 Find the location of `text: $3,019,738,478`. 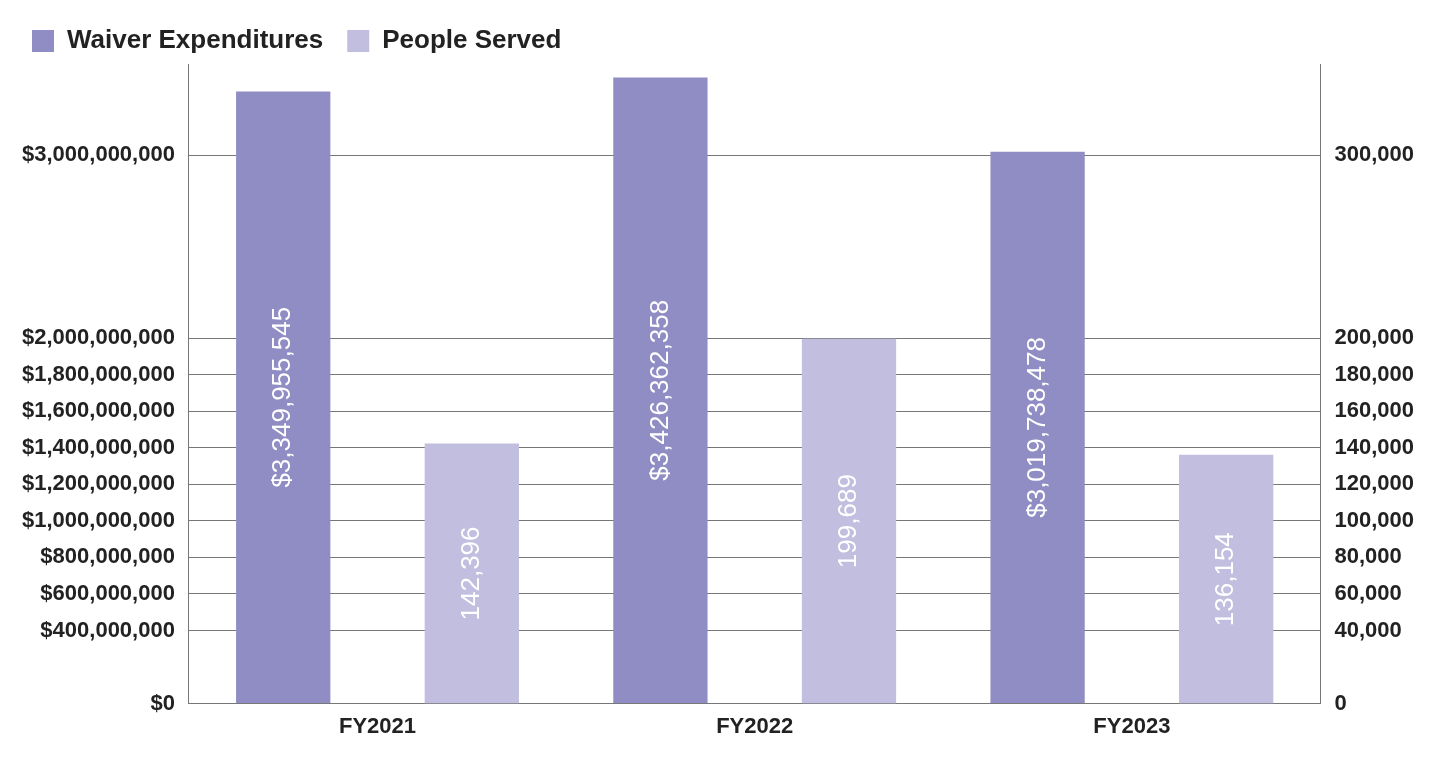

text: $3,019,738,478 is located at coordinates (1035, 427).